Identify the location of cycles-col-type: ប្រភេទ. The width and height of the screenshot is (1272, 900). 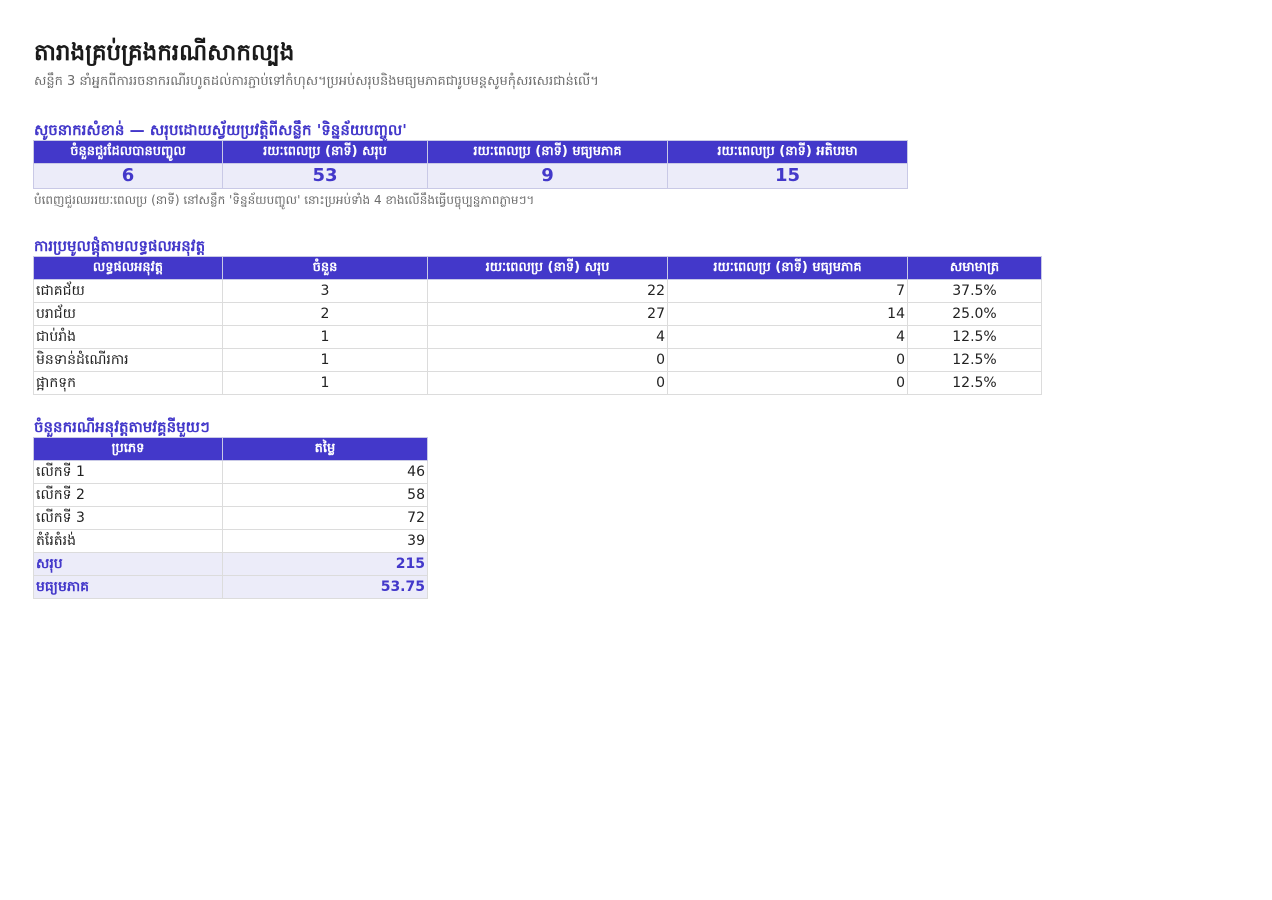
(128, 449).